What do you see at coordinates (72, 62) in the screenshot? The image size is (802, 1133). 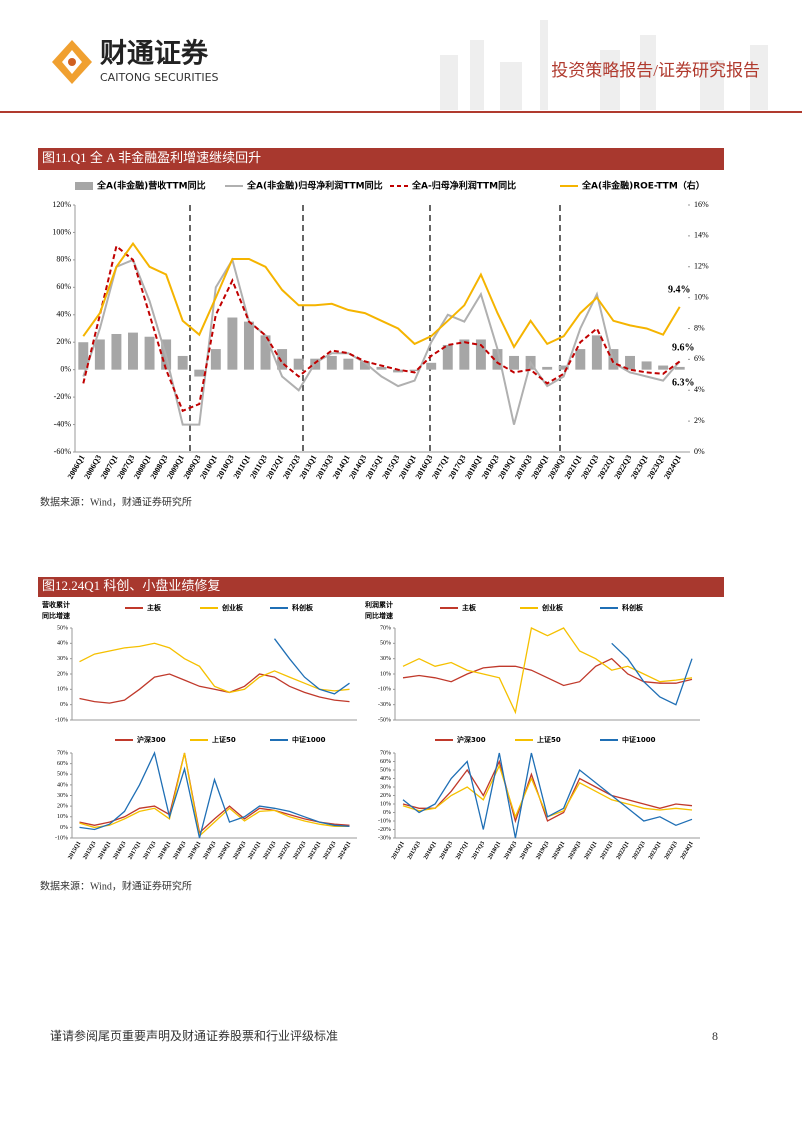 I see `logo` at bounding box center [72, 62].